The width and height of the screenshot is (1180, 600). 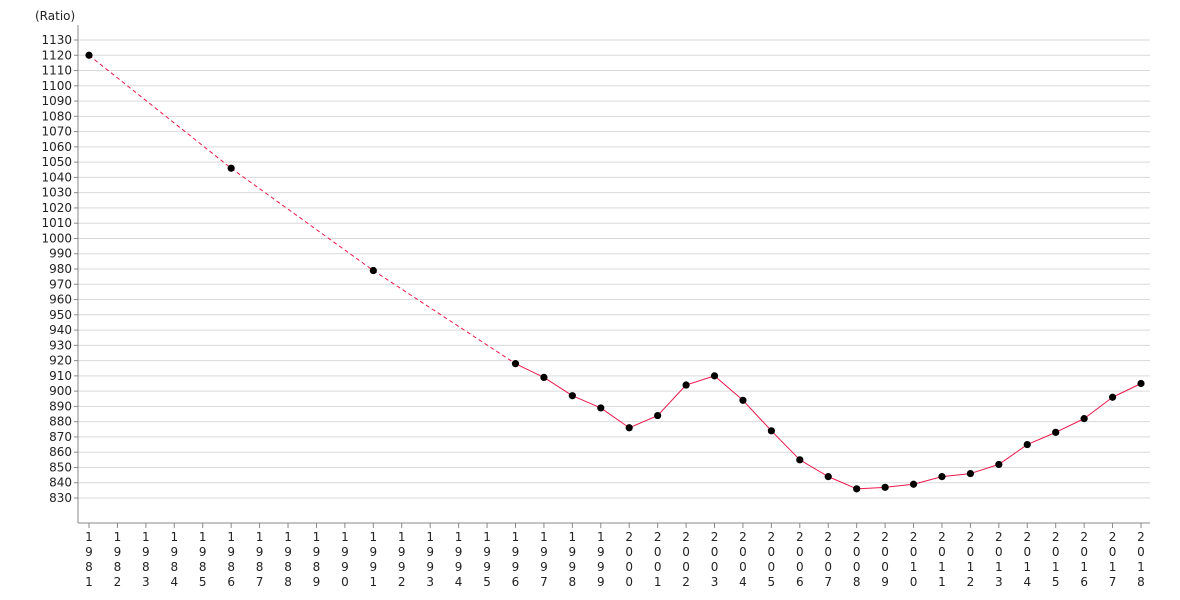 I want to click on y-axis-label: (Ratio), so click(x=55, y=16).